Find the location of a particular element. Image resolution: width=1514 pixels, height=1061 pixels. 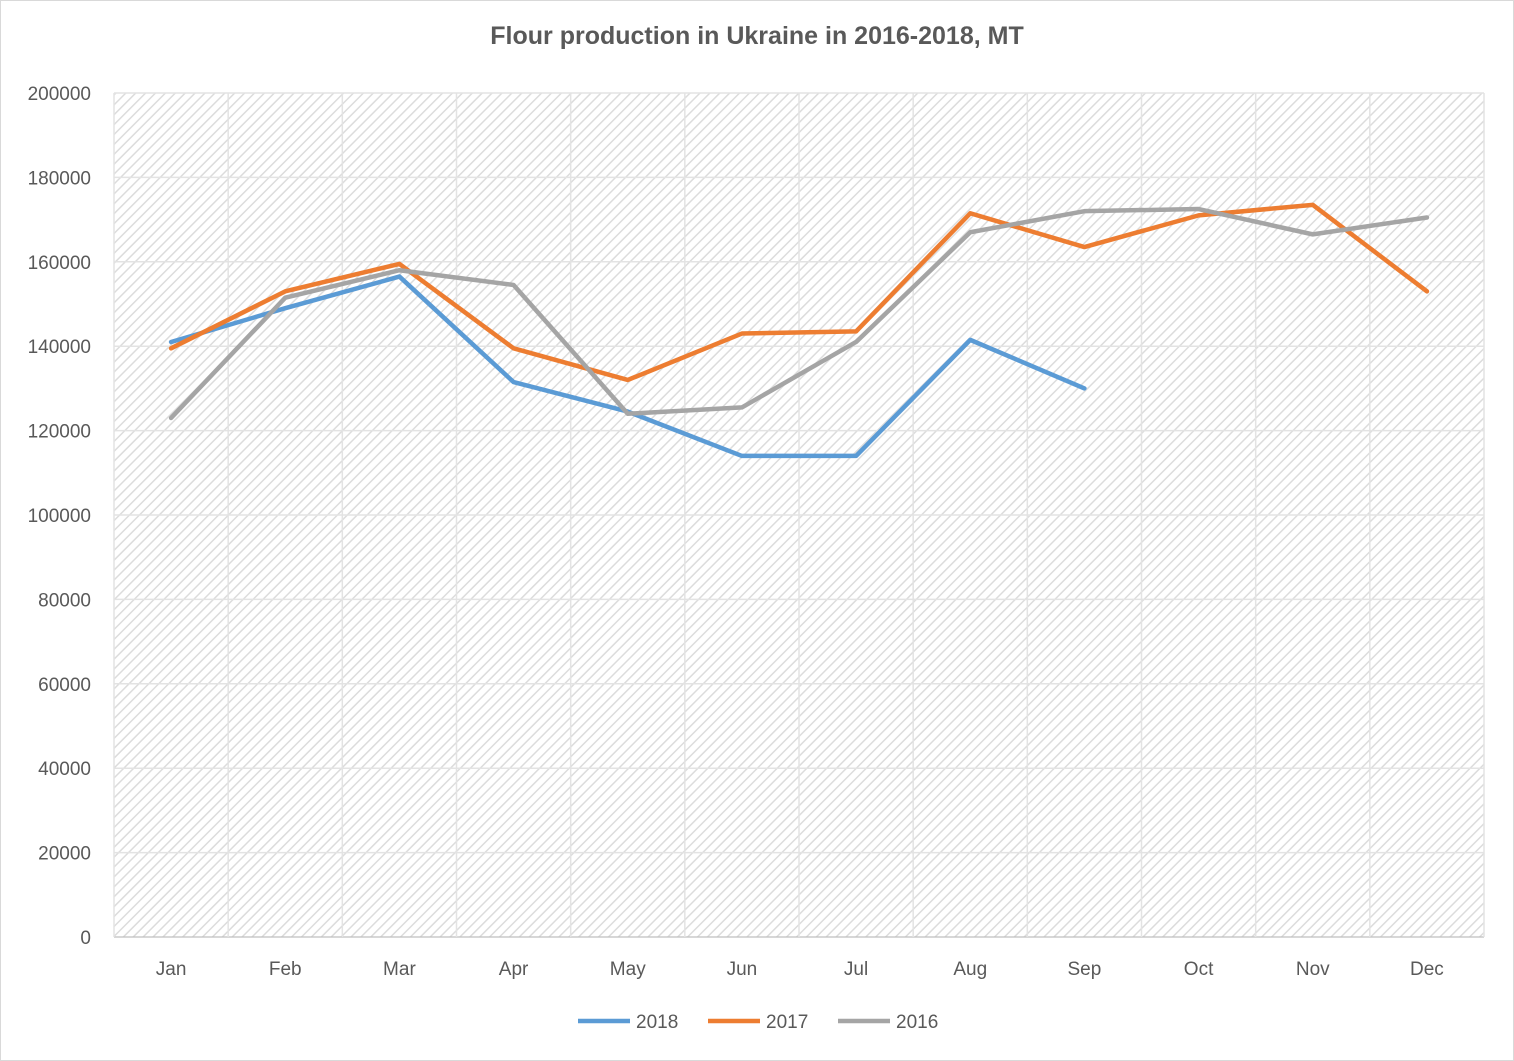

x-axis-tick-labels: Jan Feb Mar Apr May Jun Jul Aug Sep Oct Nov Dec is located at coordinates (800, 969).